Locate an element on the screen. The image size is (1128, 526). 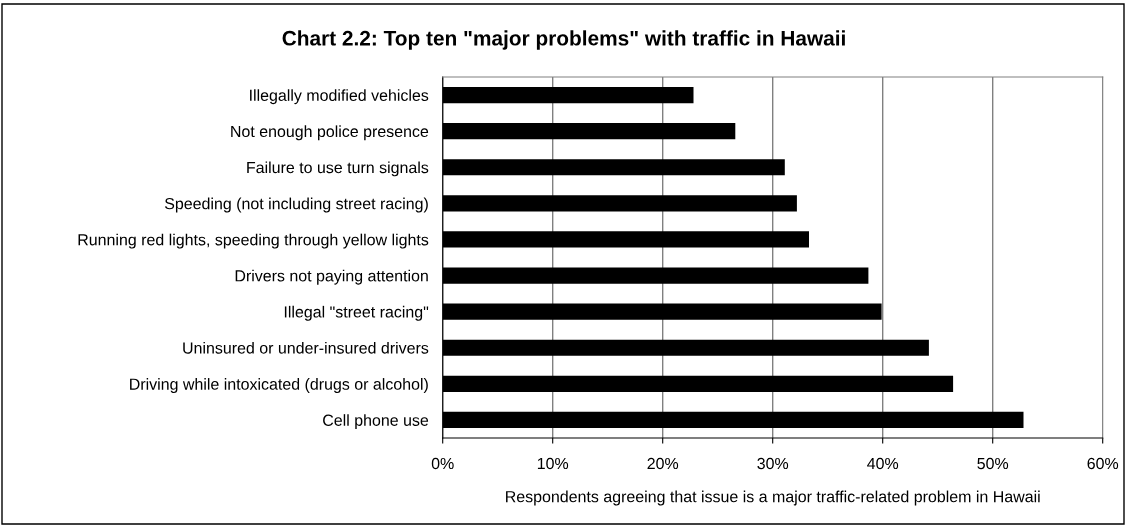
x-tick-label: 10% is located at coordinates (553, 463).